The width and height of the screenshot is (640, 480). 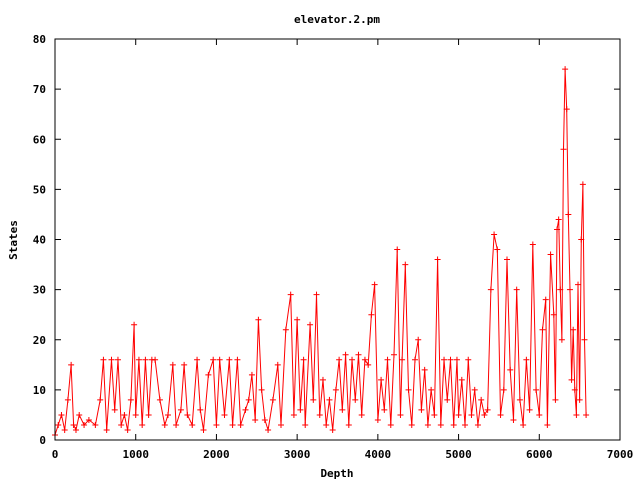 I want to click on y-tick-label: 70, so click(x=39, y=89).